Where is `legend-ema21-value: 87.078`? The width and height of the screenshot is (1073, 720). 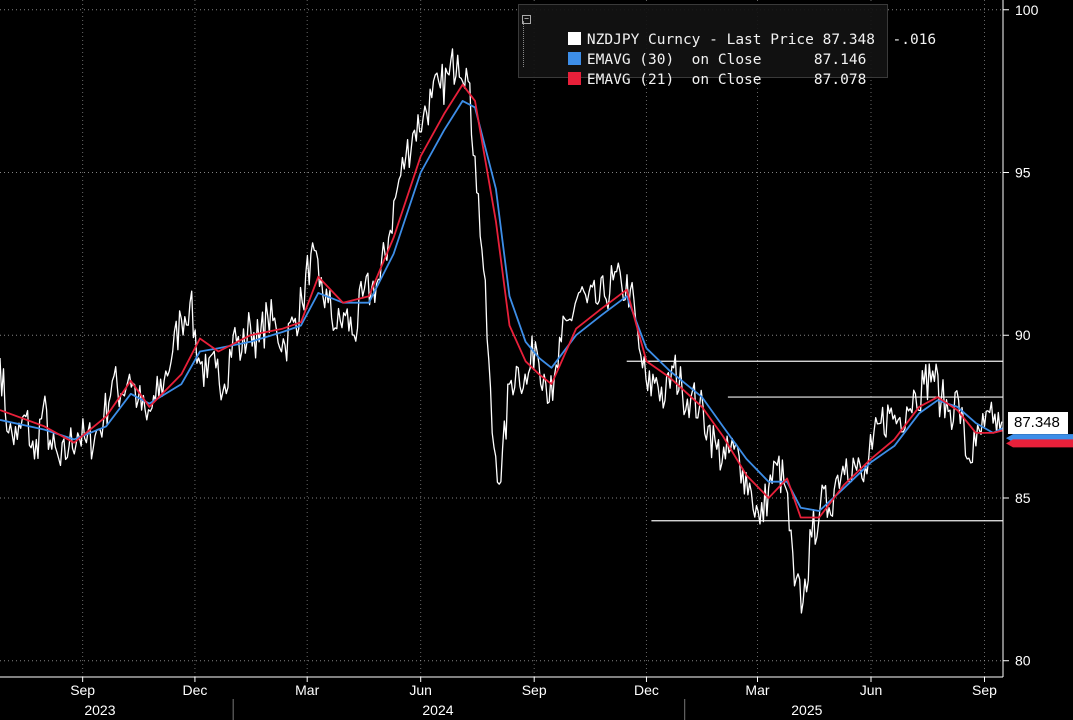 legend-ema21-value: 87.078 is located at coordinates (840, 80).